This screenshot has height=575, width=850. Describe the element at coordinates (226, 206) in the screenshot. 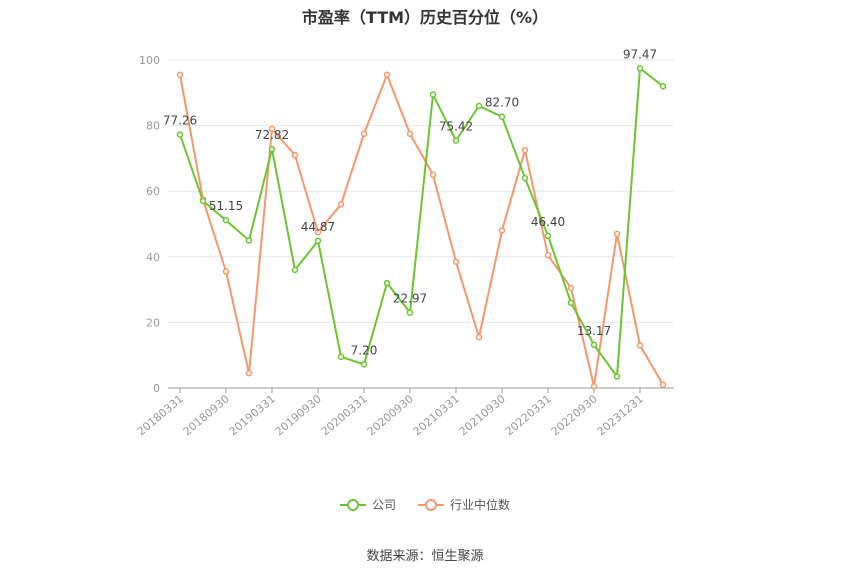

I see `data-label: 51.15` at that location.